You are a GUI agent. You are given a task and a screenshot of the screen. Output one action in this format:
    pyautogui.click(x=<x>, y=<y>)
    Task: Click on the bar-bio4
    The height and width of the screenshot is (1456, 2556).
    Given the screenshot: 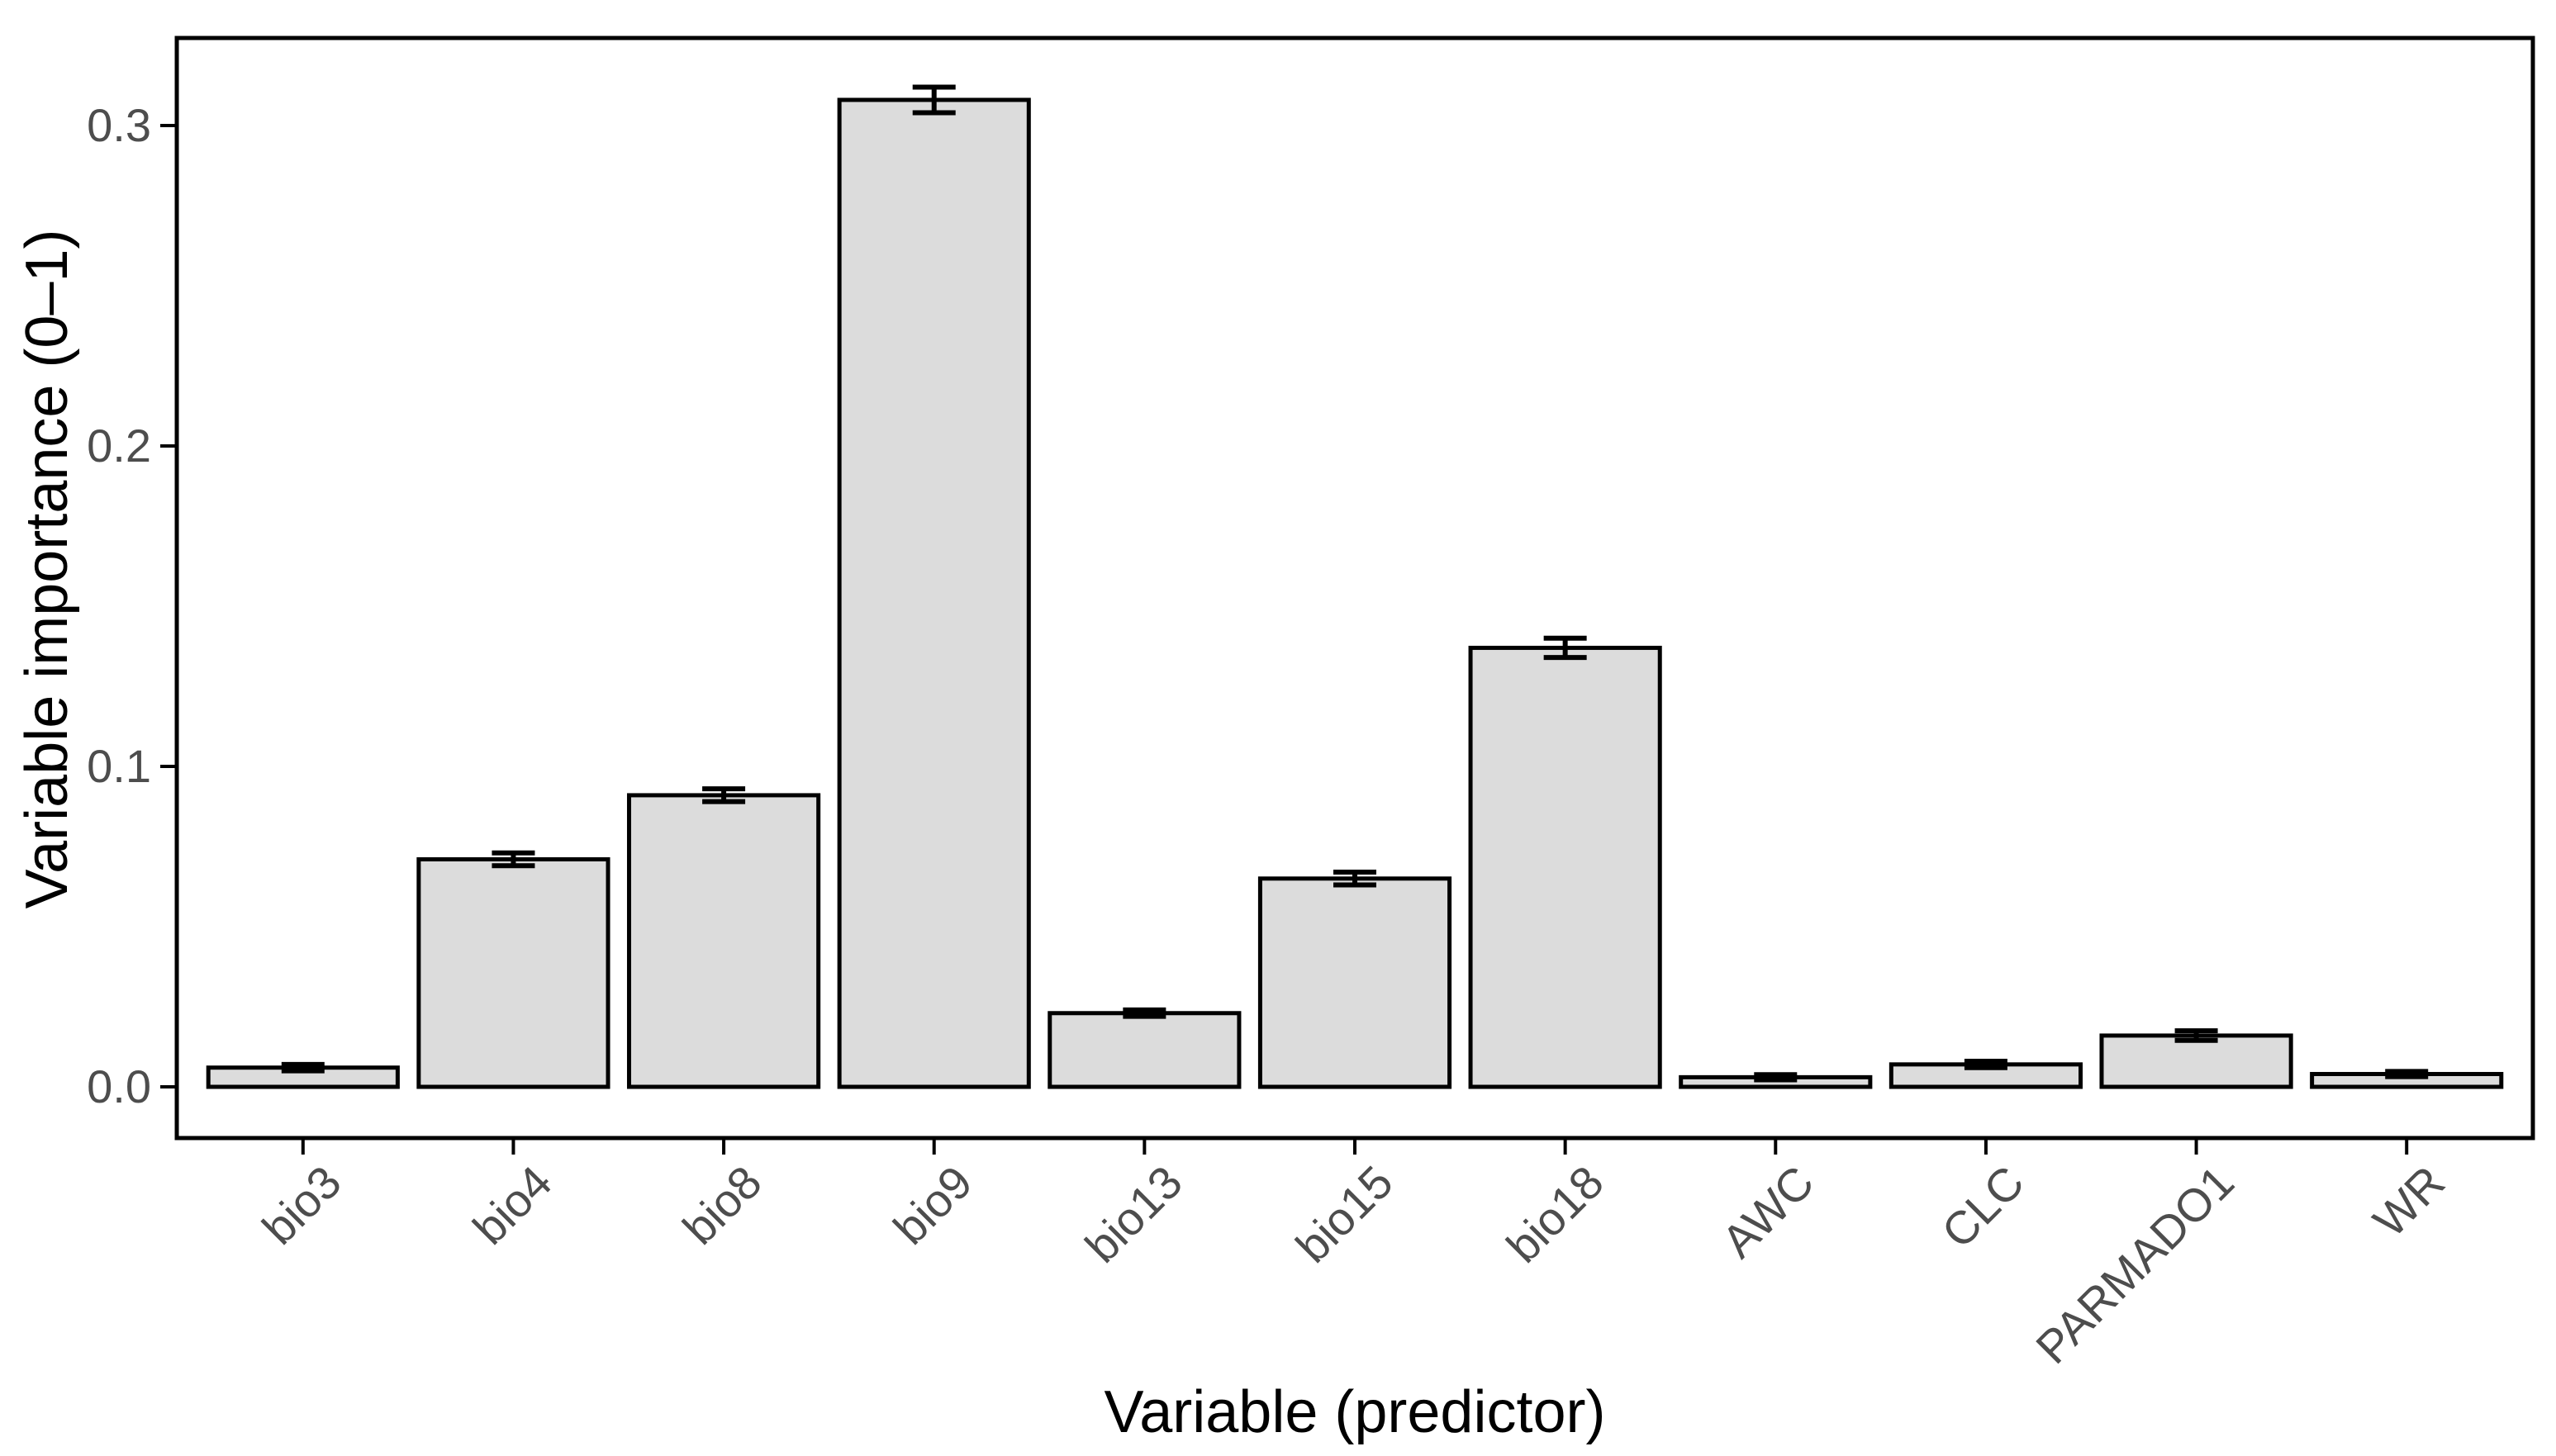 What is the action you would take?
    pyautogui.click(x=513, y=973)
    